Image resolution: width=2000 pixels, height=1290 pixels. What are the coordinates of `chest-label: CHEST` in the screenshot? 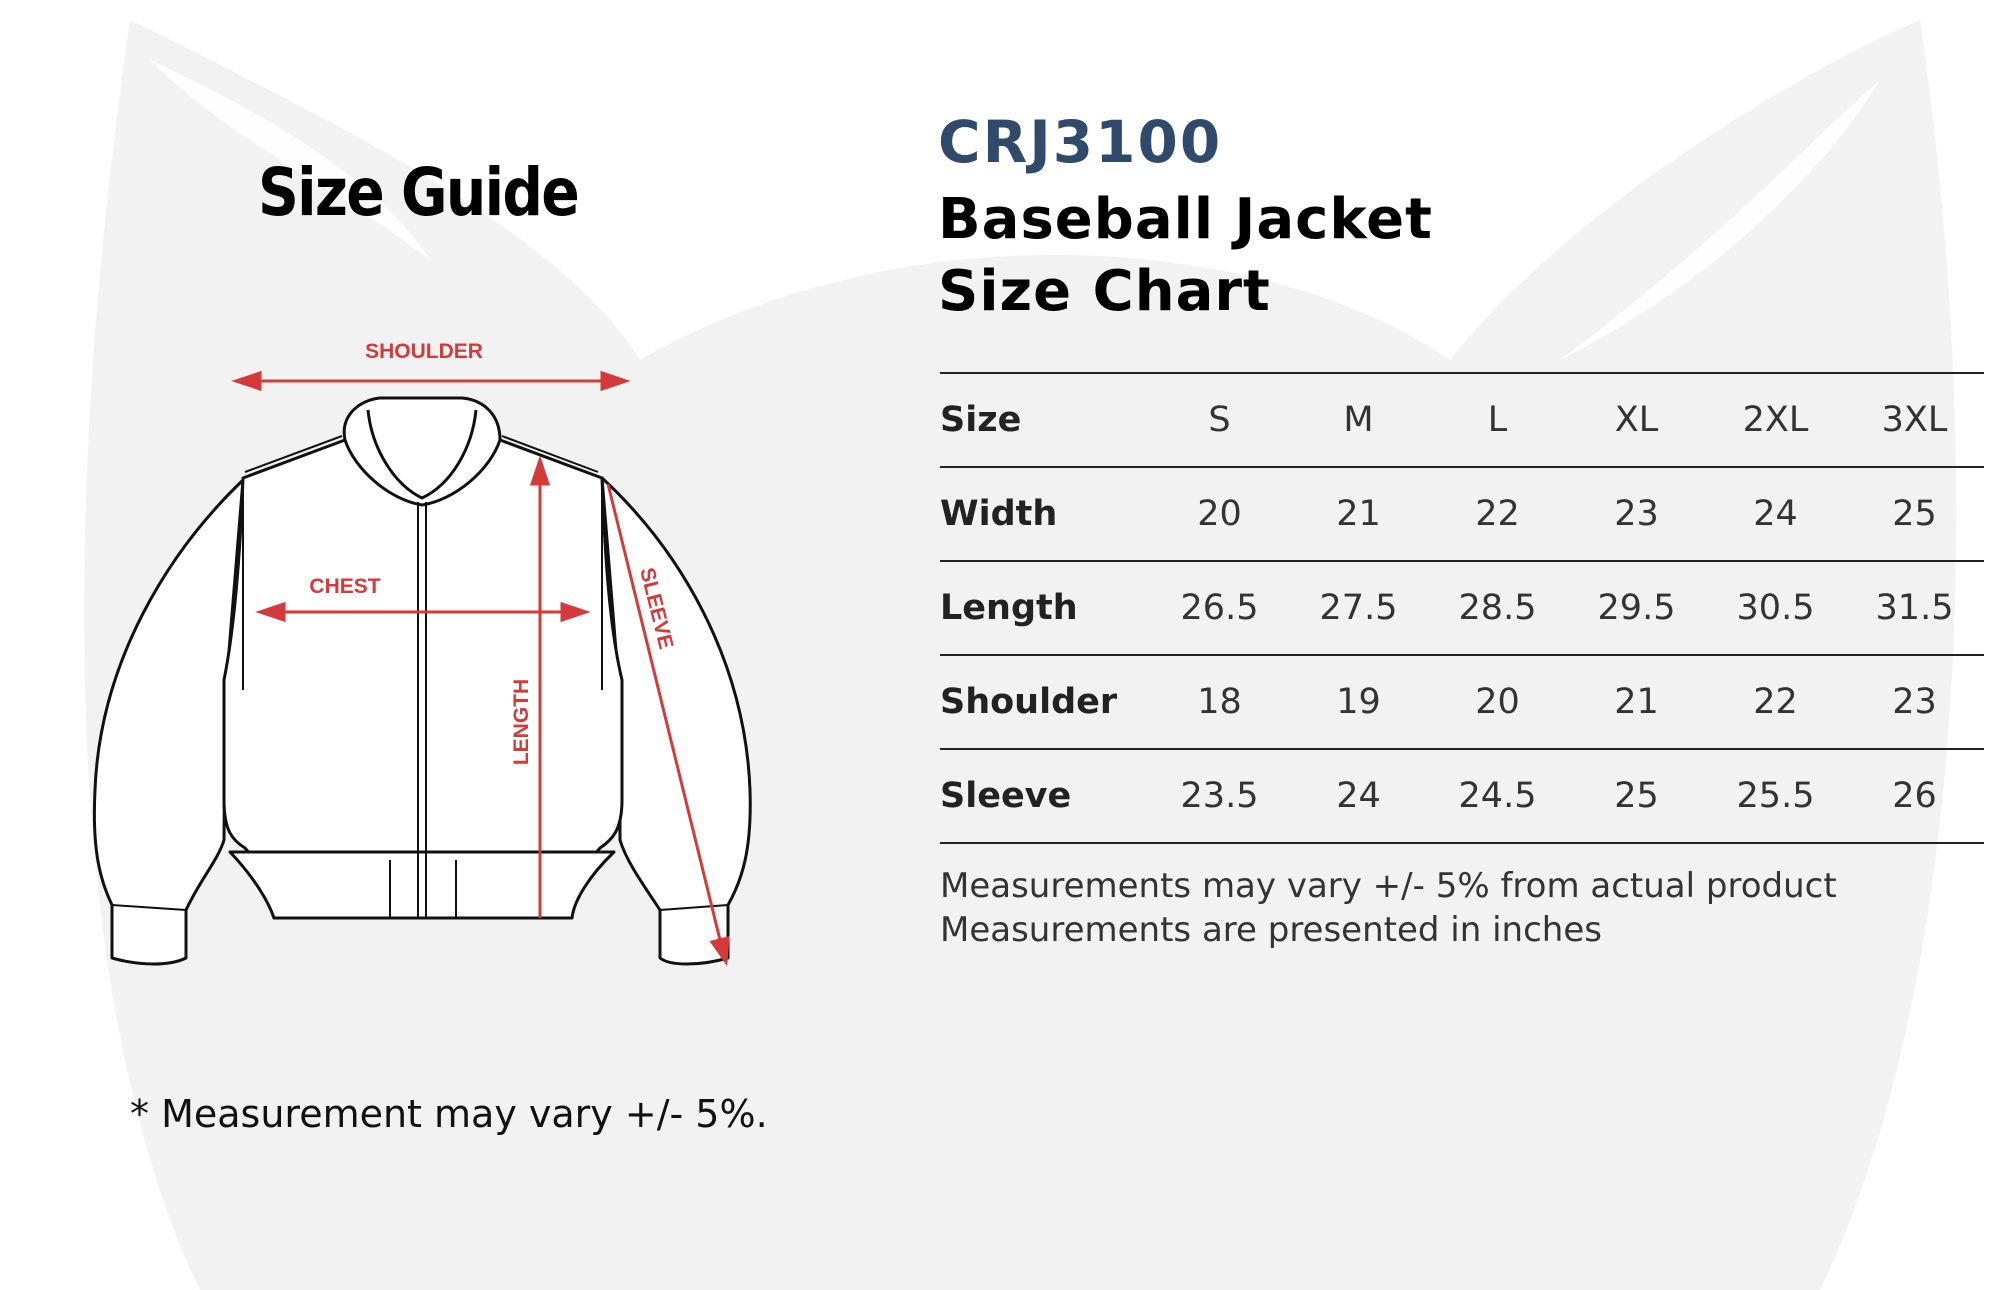 It's located at (344, 586).